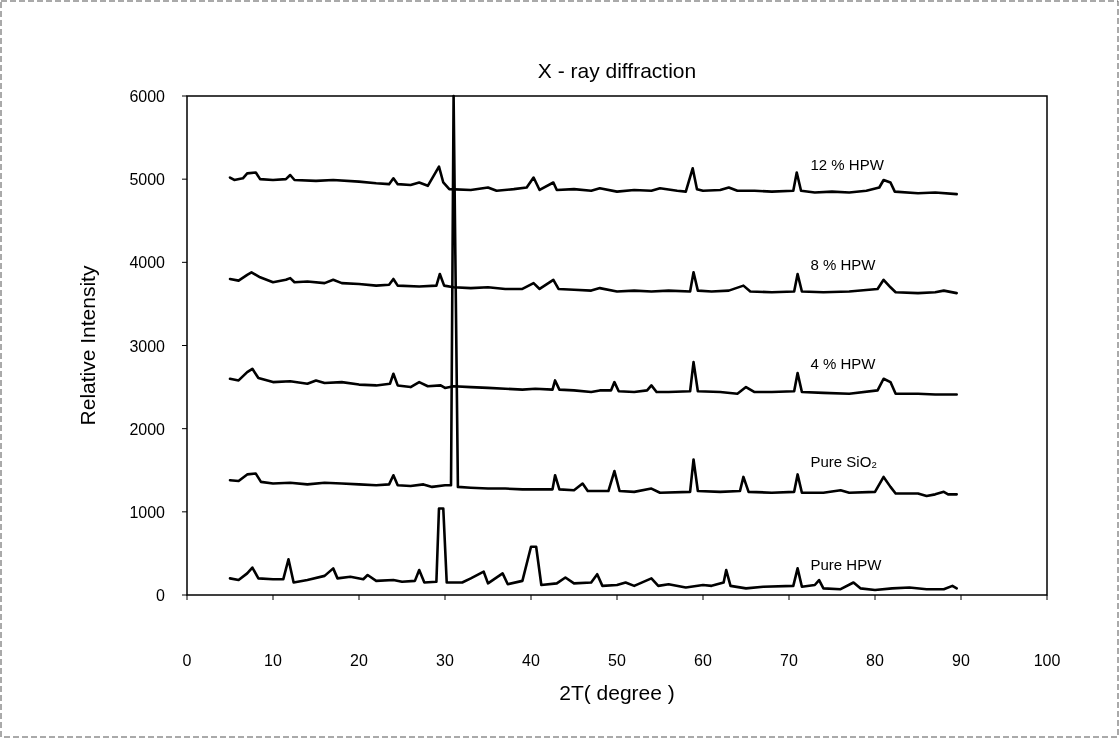  I want to click on x-tick-label: 50, so click(617, 660).